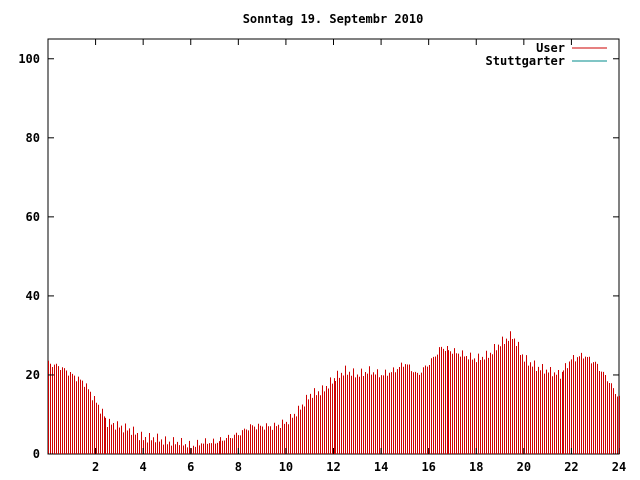  Describe the element at coordinates (286, 467) in the screenshot. I see `x-tick-label: 10` at that location.